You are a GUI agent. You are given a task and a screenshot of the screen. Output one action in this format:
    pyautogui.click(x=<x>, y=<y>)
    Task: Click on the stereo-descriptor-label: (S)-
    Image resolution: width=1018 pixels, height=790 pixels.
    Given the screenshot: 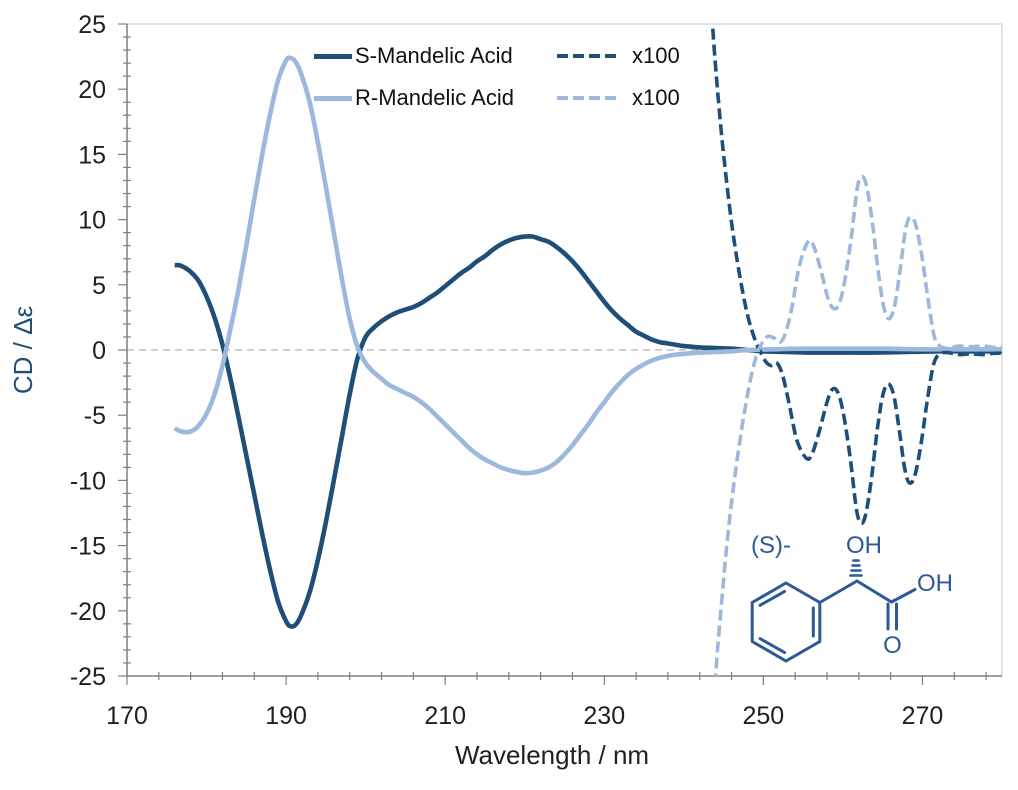 What is the action you would take?
    pyautogui.click(x=771, y=545)
    